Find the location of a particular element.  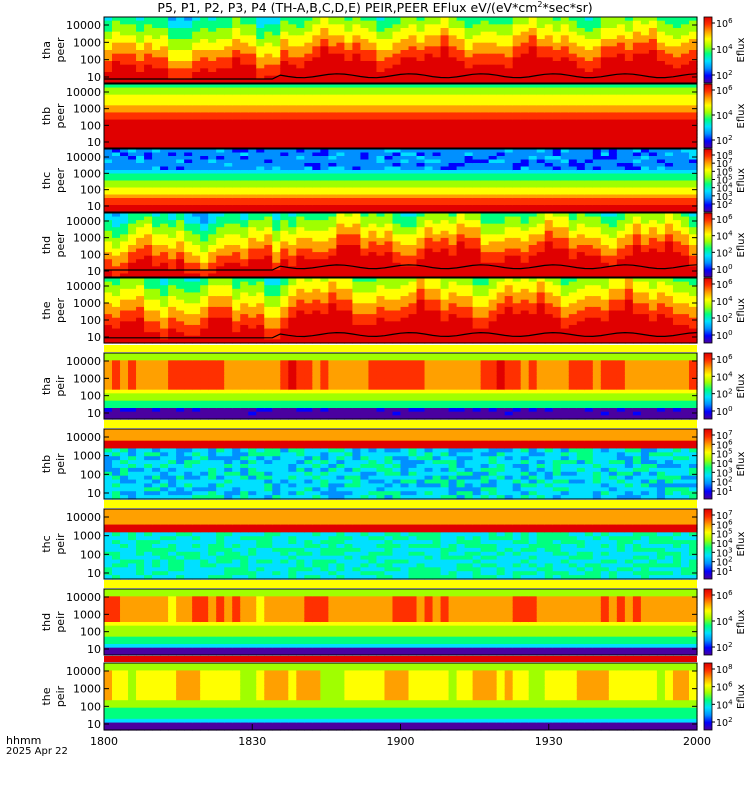

colorbar-tick-label: 104 is located at coordinates (724, 188).